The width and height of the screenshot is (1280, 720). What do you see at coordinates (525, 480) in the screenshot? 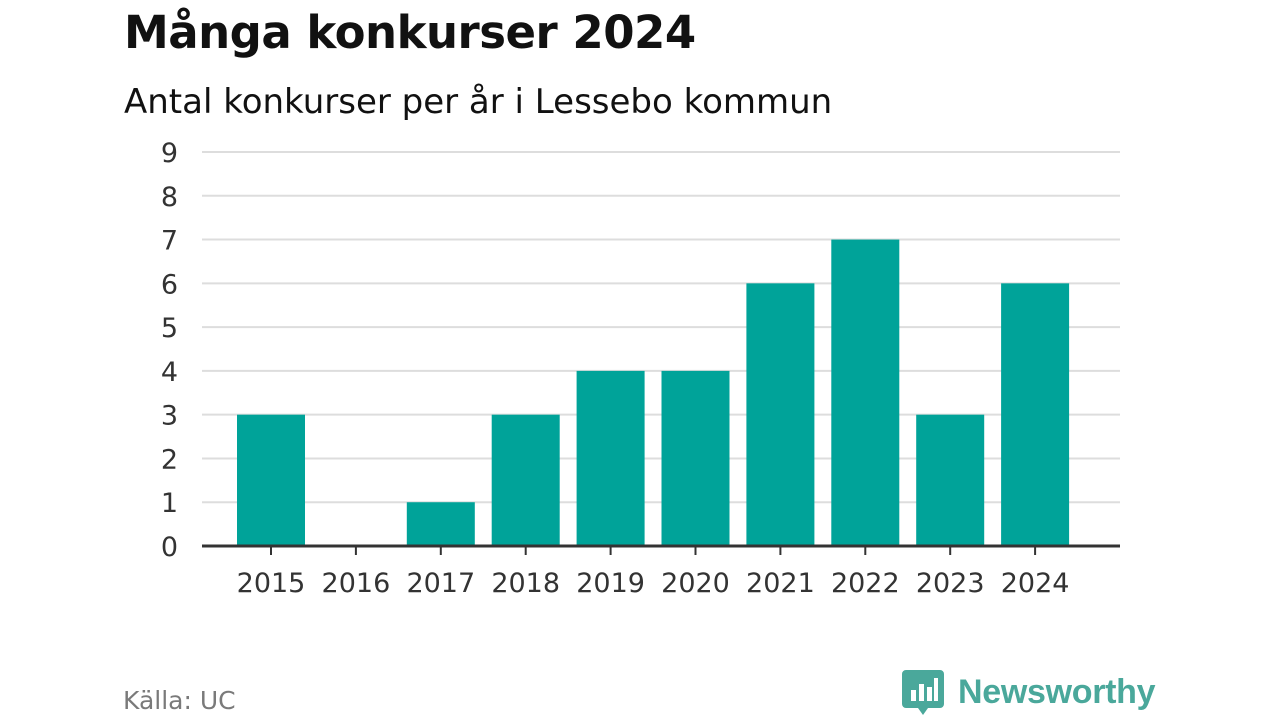
I see `bar-2018` at bounding box center [525, 480].